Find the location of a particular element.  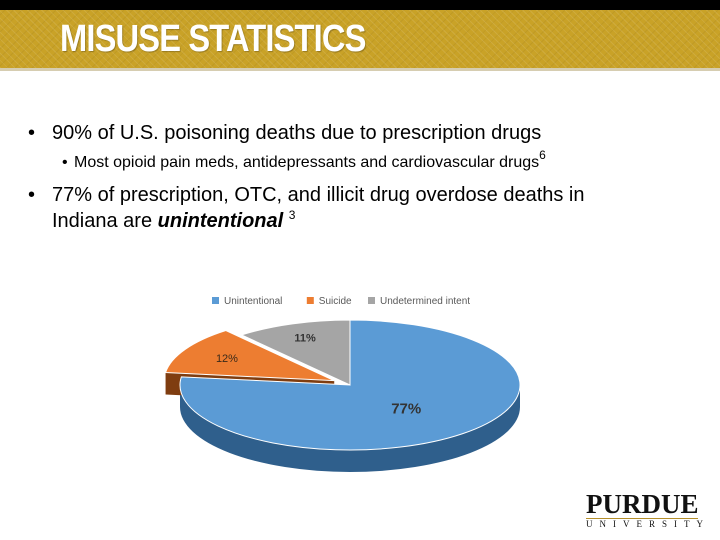

bullet-text-line2: Indiana are is located at coordinates (105, 221).